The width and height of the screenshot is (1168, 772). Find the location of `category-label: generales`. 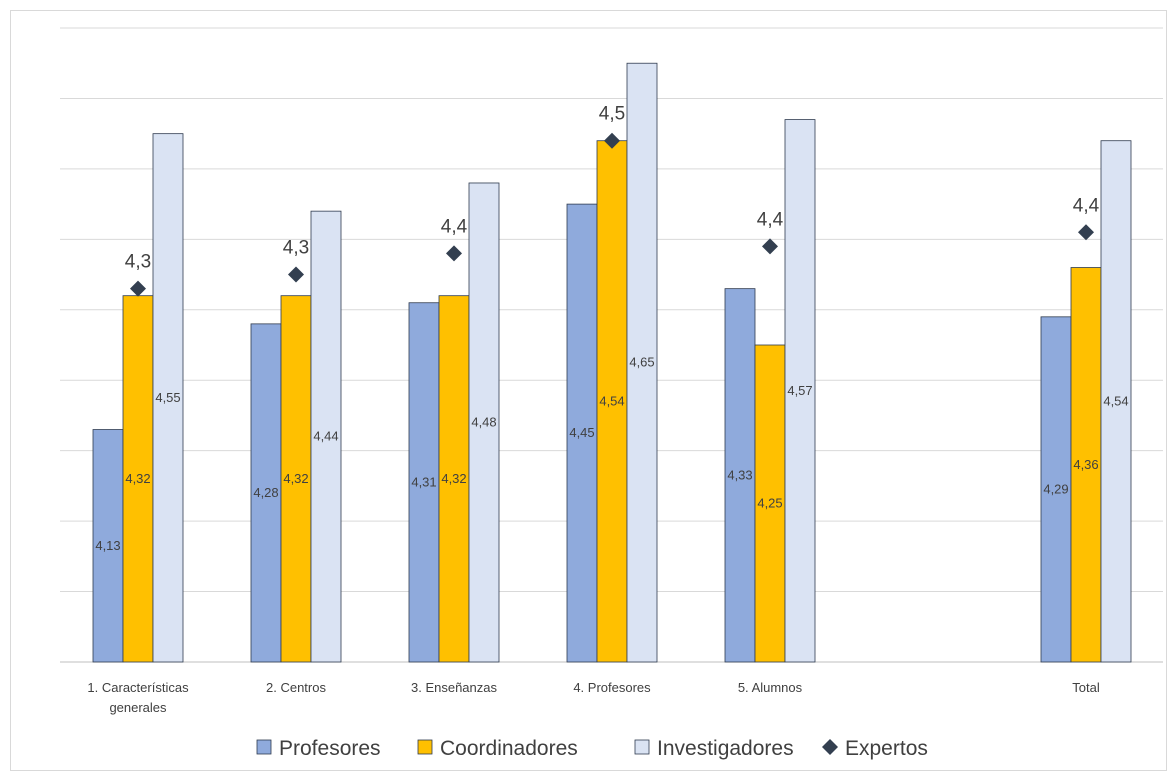

category-label: generales is located at coordinates (138, 707).